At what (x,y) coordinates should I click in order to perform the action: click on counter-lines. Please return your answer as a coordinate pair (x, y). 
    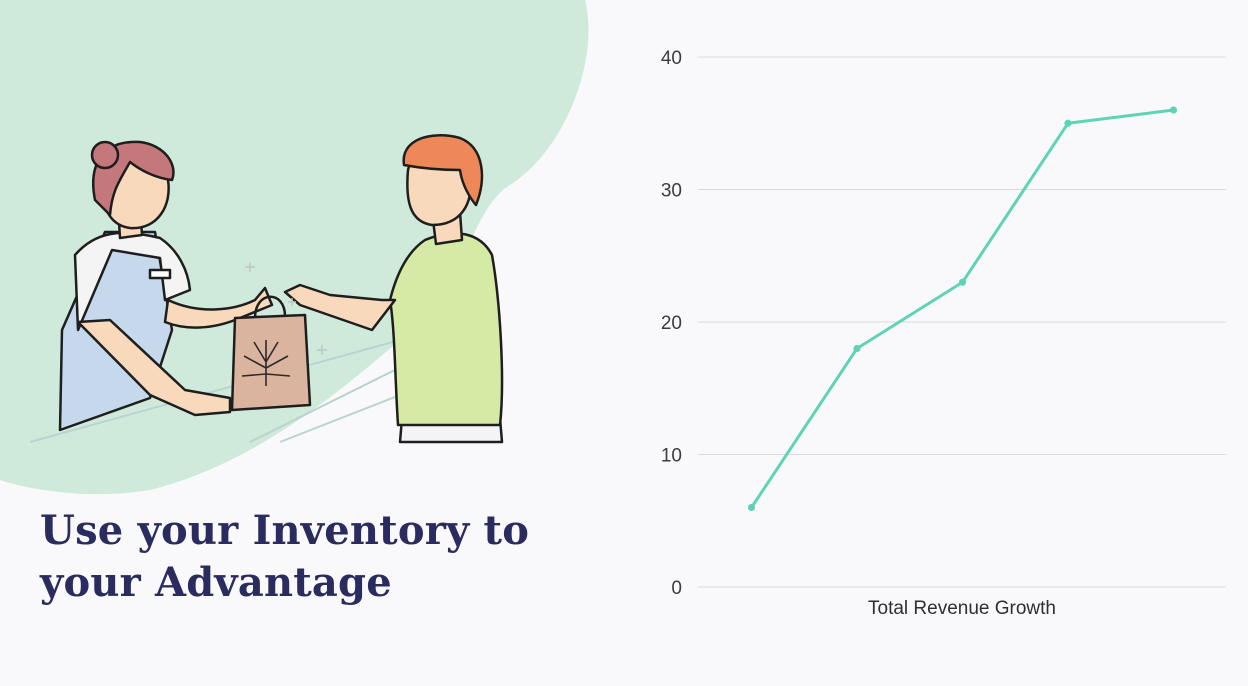
    Looking at the image, I should click on (217, 391).